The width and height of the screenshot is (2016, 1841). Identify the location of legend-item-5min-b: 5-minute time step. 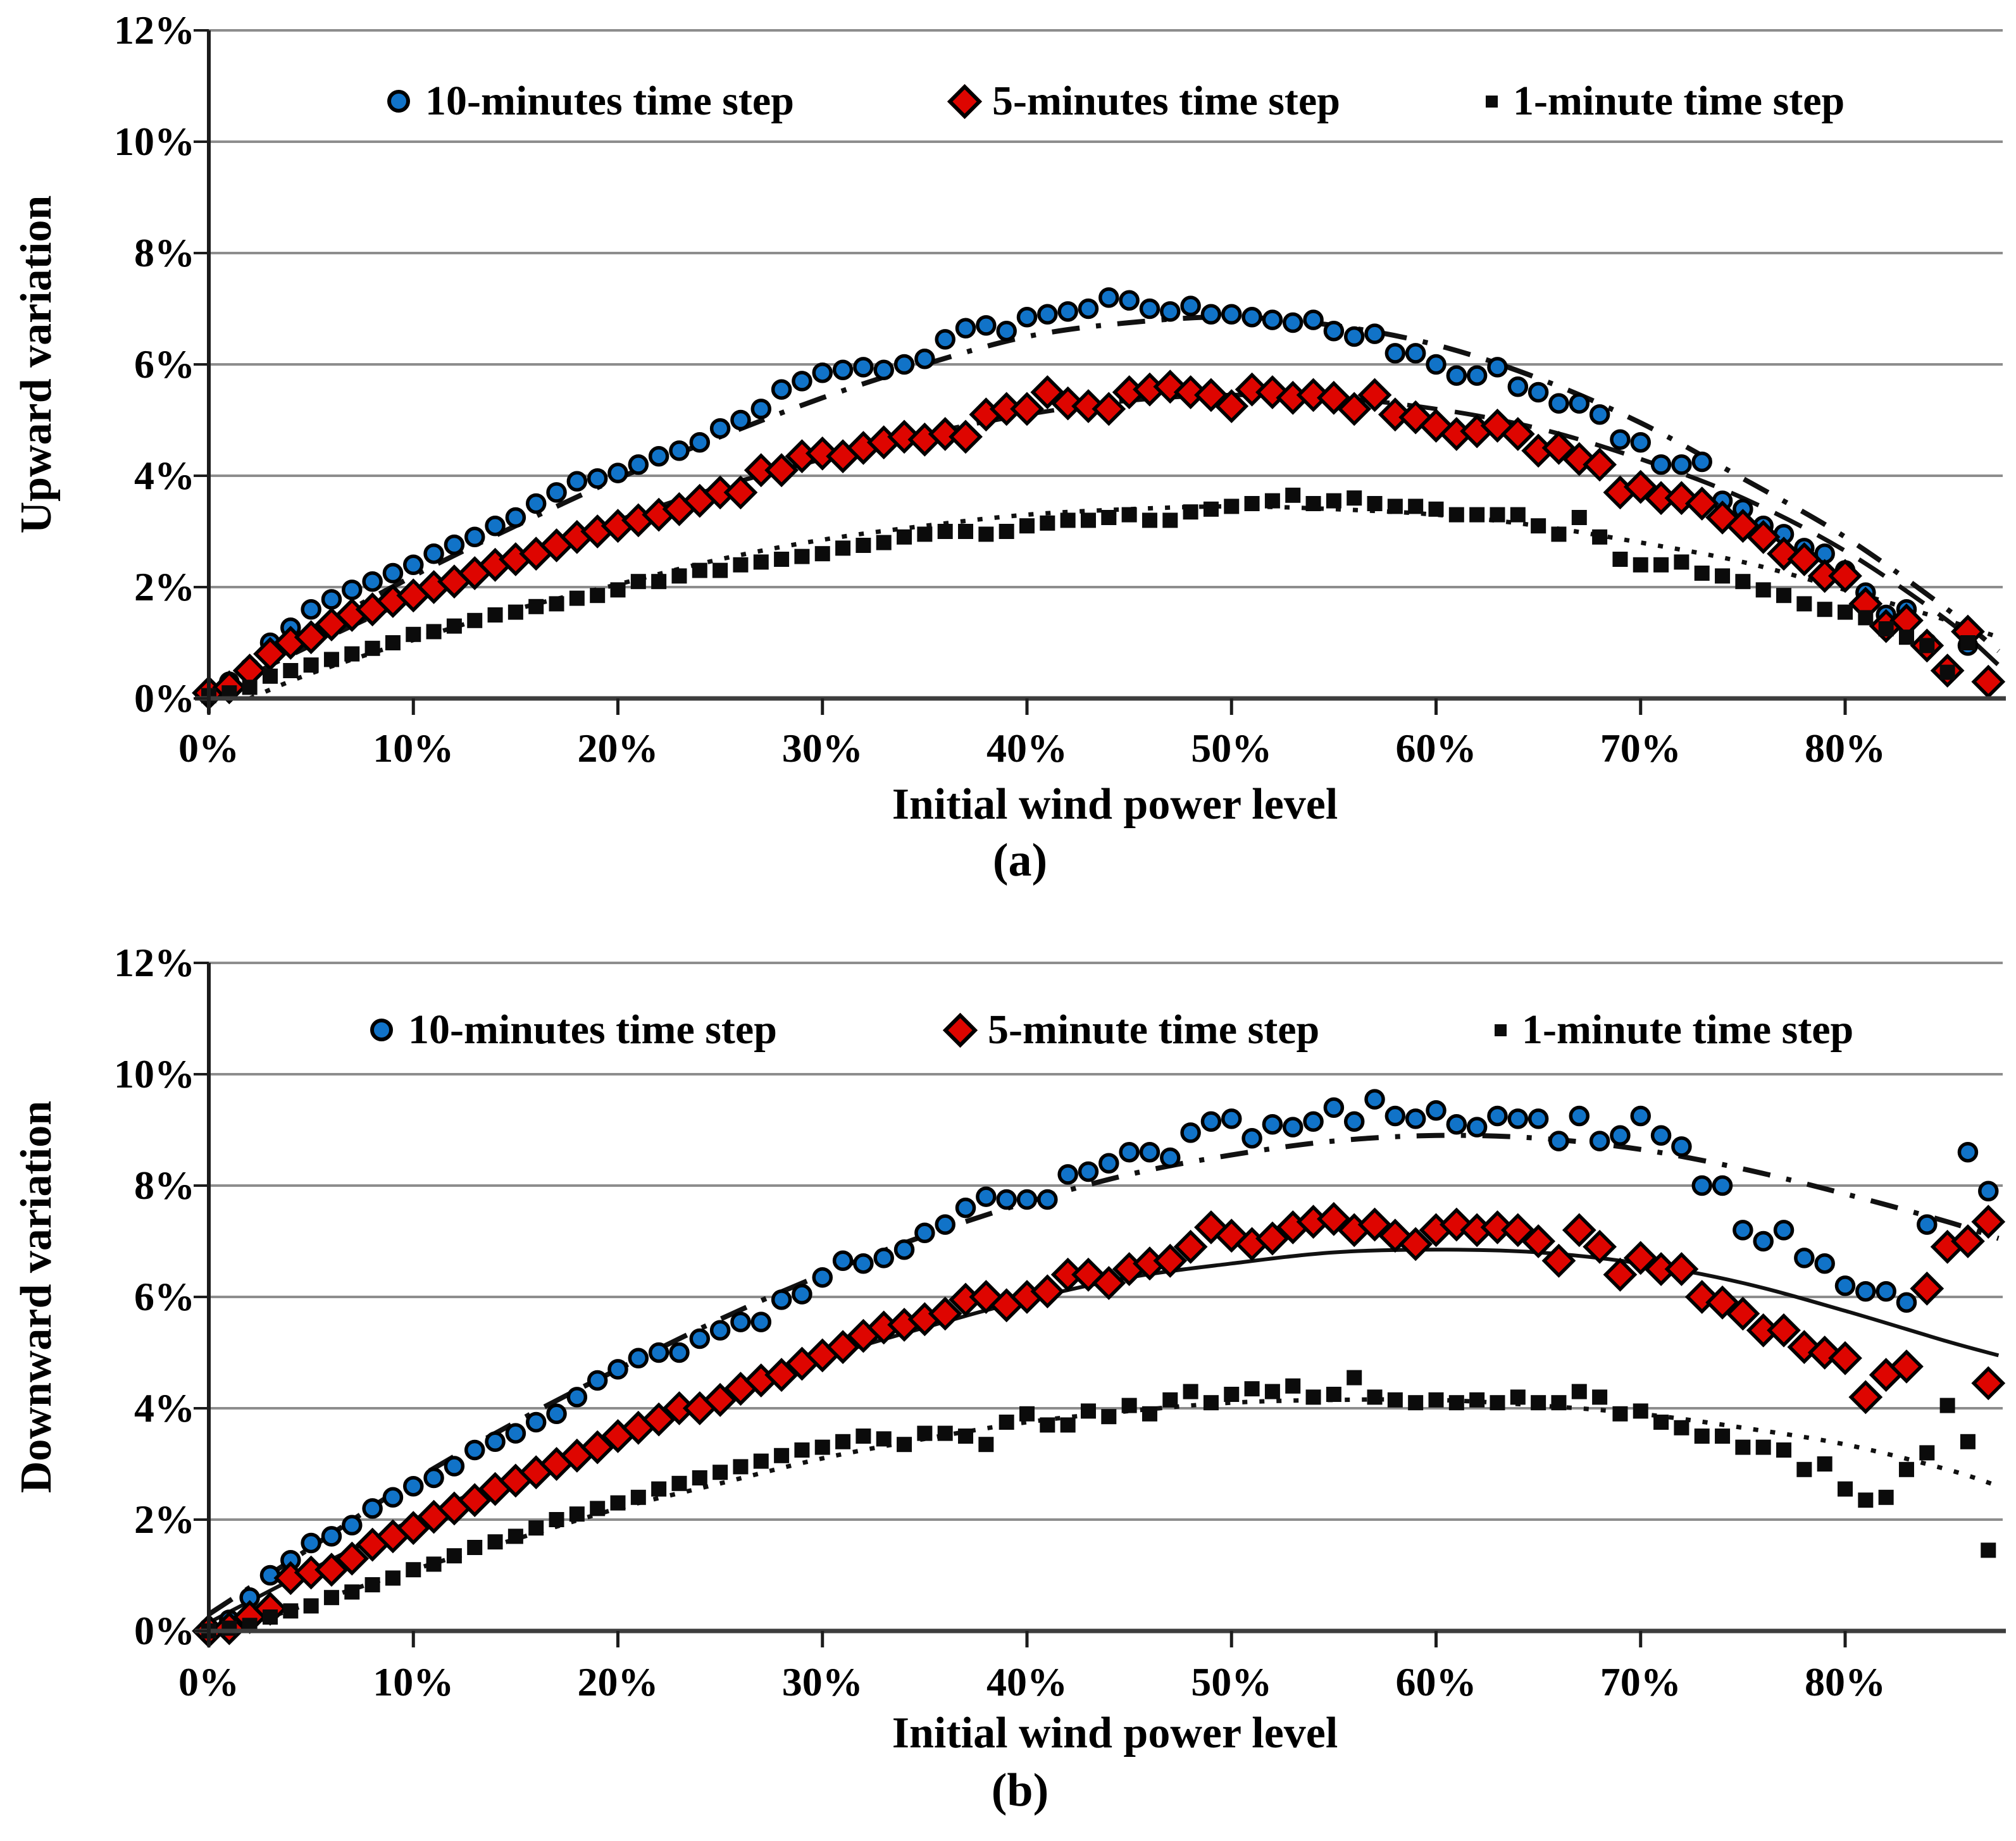
(1131, 1030).